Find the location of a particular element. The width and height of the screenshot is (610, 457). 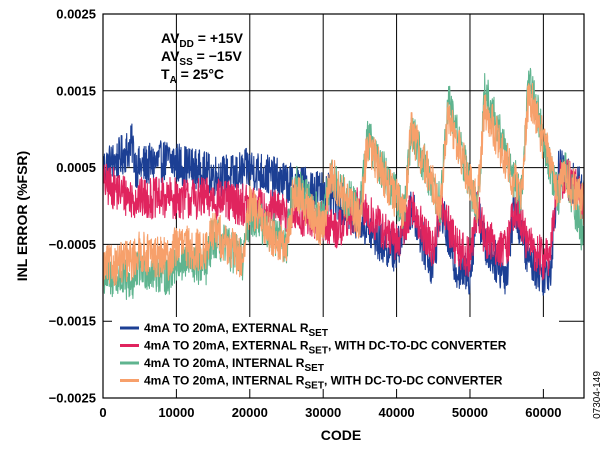

x-tick-label: 40000 is located at coordinates (397, 412).